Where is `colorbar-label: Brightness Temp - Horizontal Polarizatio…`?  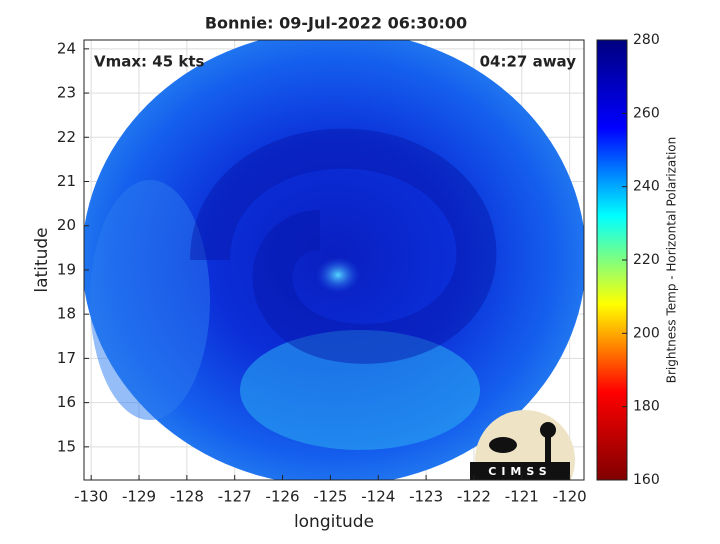 colorbar-label: Brightness Temp - Horizontal Polarizatio… is located at coordinates (672, 260).